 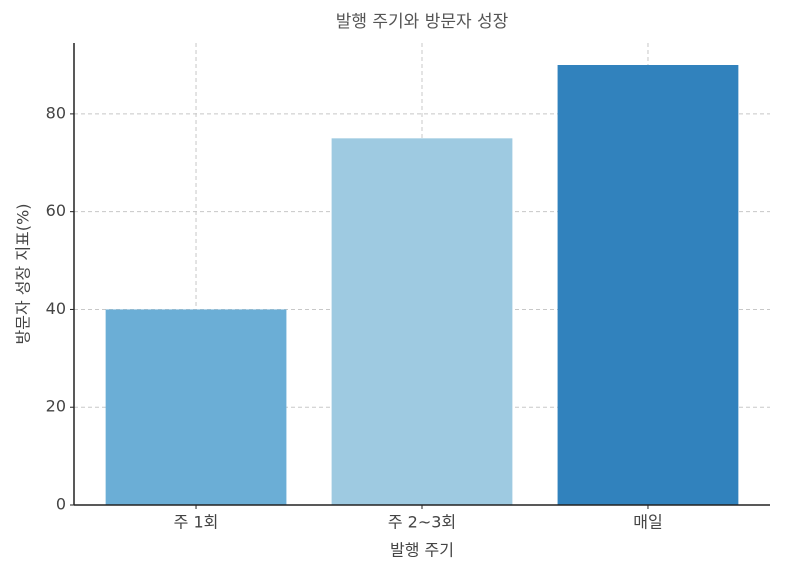 I want to click on y-tick-label: 0, so click(x=61, y=504).